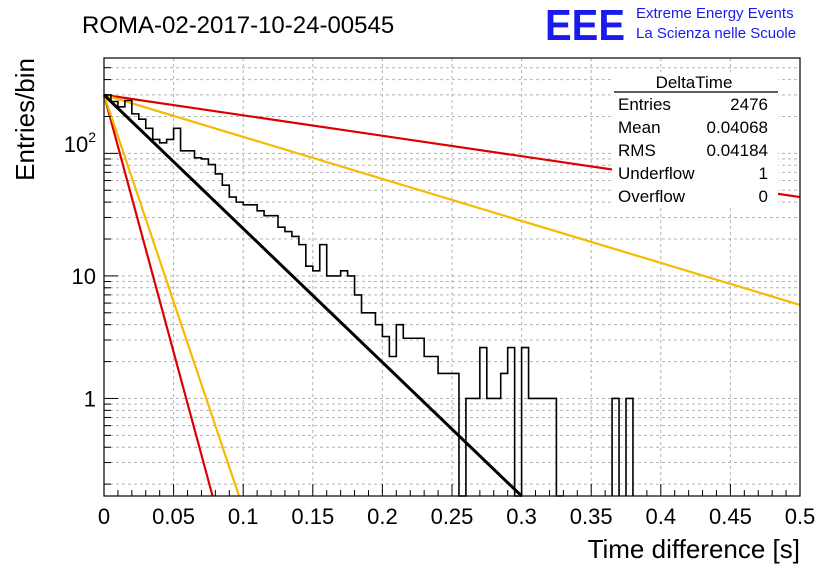 The image size is (836, 572). Describe the element at coordinates (715, 13) in the screenshot. I see `logo-line-1: Extreme Energy Events` at that location.